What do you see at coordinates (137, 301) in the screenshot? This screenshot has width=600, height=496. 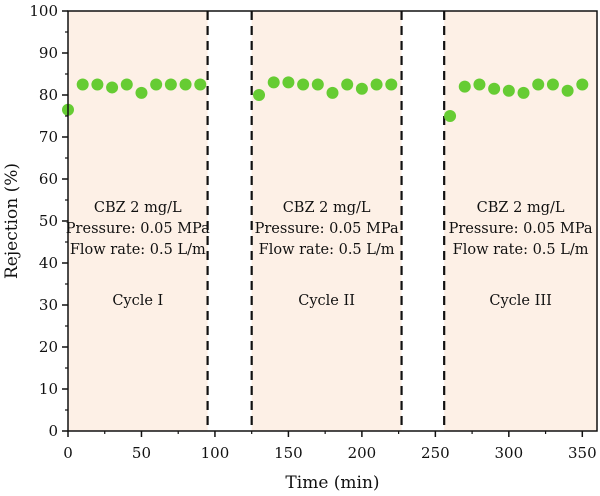 I see `cycle-1-label: Cycle I` at bounding box center [137, 301].